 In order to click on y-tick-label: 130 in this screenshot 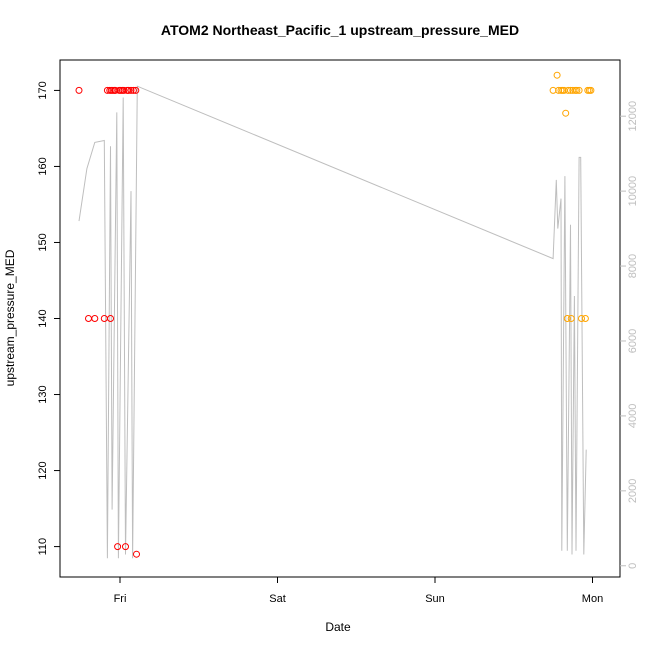, I will do `click(43, 394)`.